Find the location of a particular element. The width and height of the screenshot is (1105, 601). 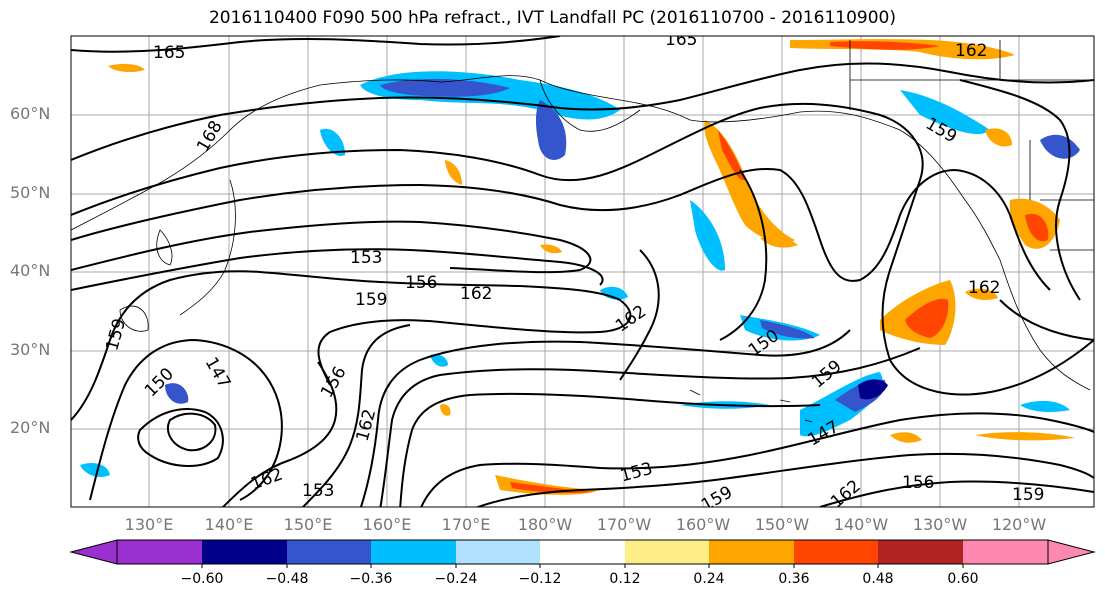

colorbar-tick-label: −0.12 is located at coordinates (540, 579).